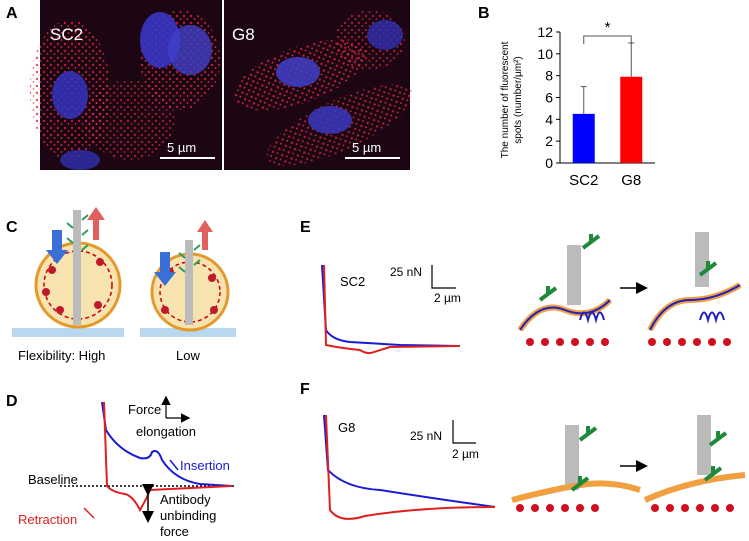  Describe the element at coordinates (66, 34) in the screenshot. I see `image-label: SC2` at that location.